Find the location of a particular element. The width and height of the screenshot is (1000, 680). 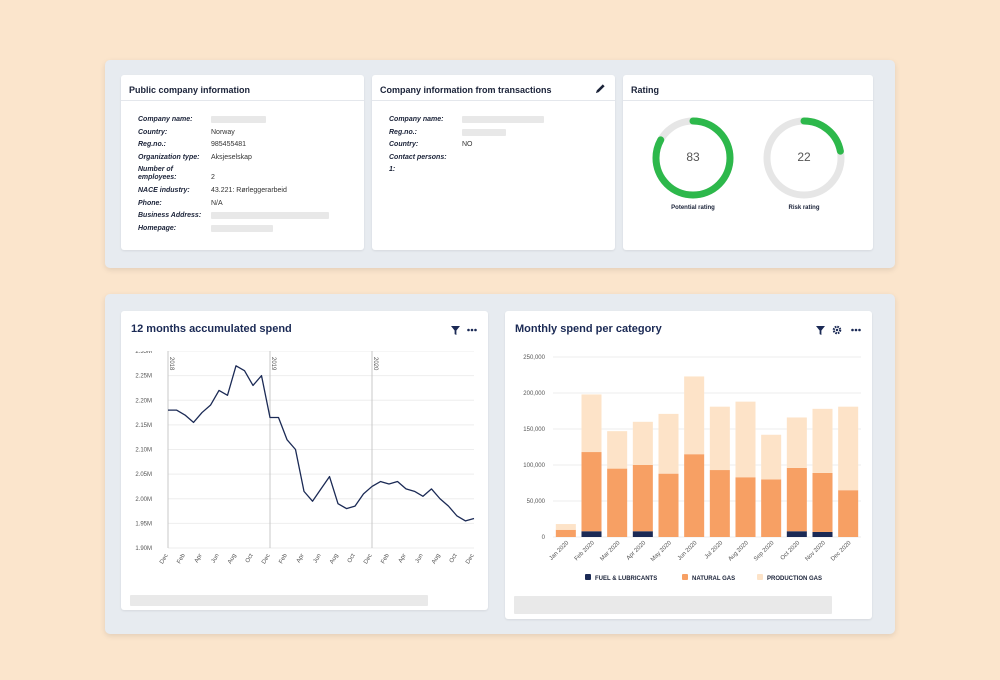

info-row: Company name: is located at coordinates (466, 122).